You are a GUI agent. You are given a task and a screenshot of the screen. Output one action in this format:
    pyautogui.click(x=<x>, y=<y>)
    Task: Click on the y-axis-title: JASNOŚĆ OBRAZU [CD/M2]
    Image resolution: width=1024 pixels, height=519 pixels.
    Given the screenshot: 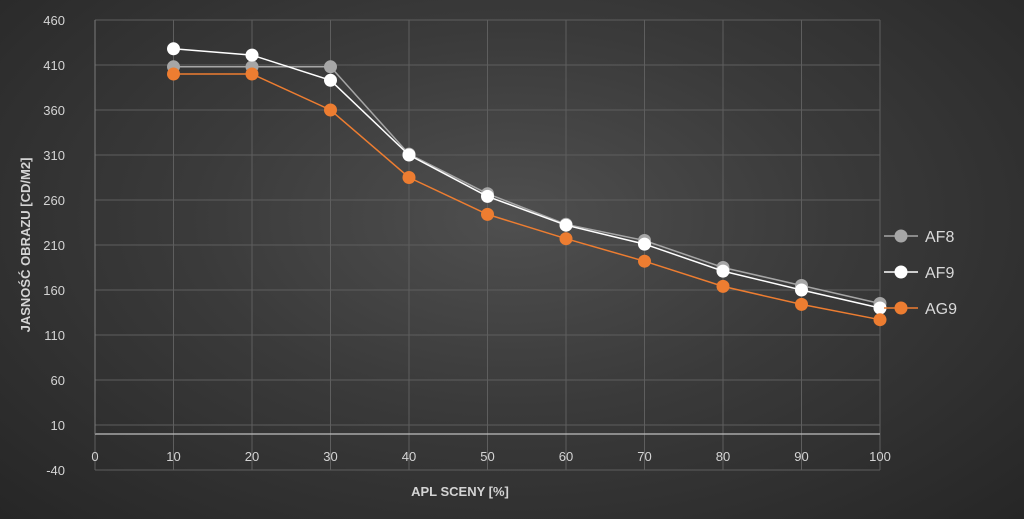 What is the action you would take?
    pyautogui.click(x=25, y=245)
    